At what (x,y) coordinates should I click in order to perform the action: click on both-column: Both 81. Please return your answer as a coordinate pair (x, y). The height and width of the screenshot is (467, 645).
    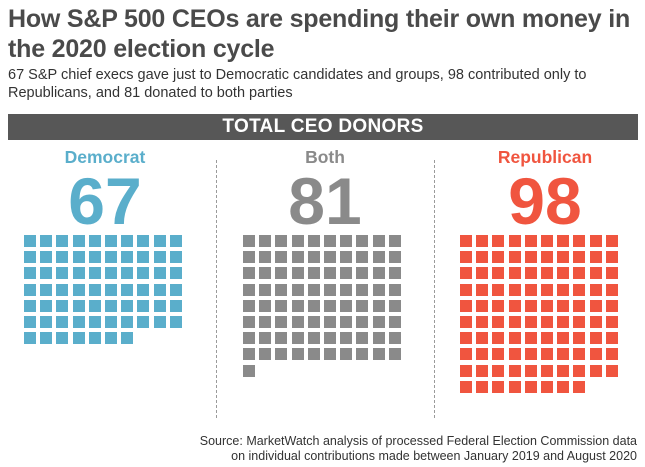
    Looking at the image, I should click on (325, 190).